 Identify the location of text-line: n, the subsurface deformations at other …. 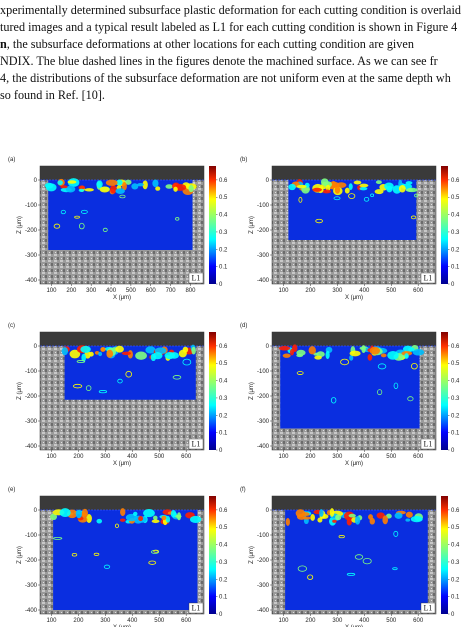
(237, 44).